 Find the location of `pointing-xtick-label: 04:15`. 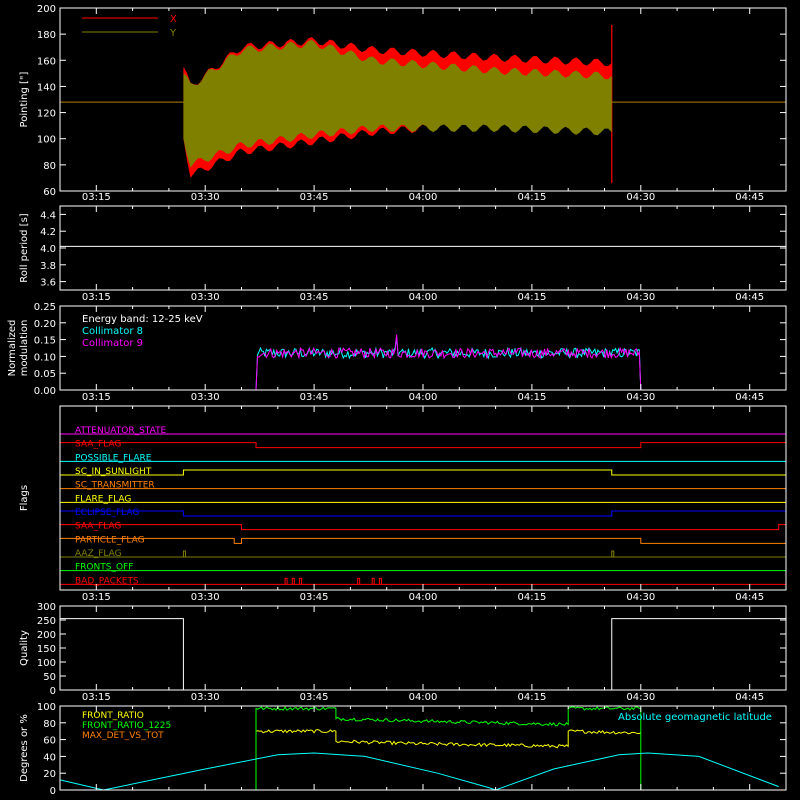

pointing-xtick-label: 04:15 is located at coordinates (531, 197).